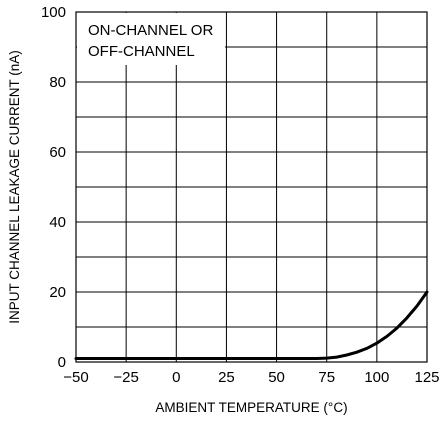  I want to click on annotation-box: ON-CHANNEL OR OFF-CHANNEL, so click(151, 39).